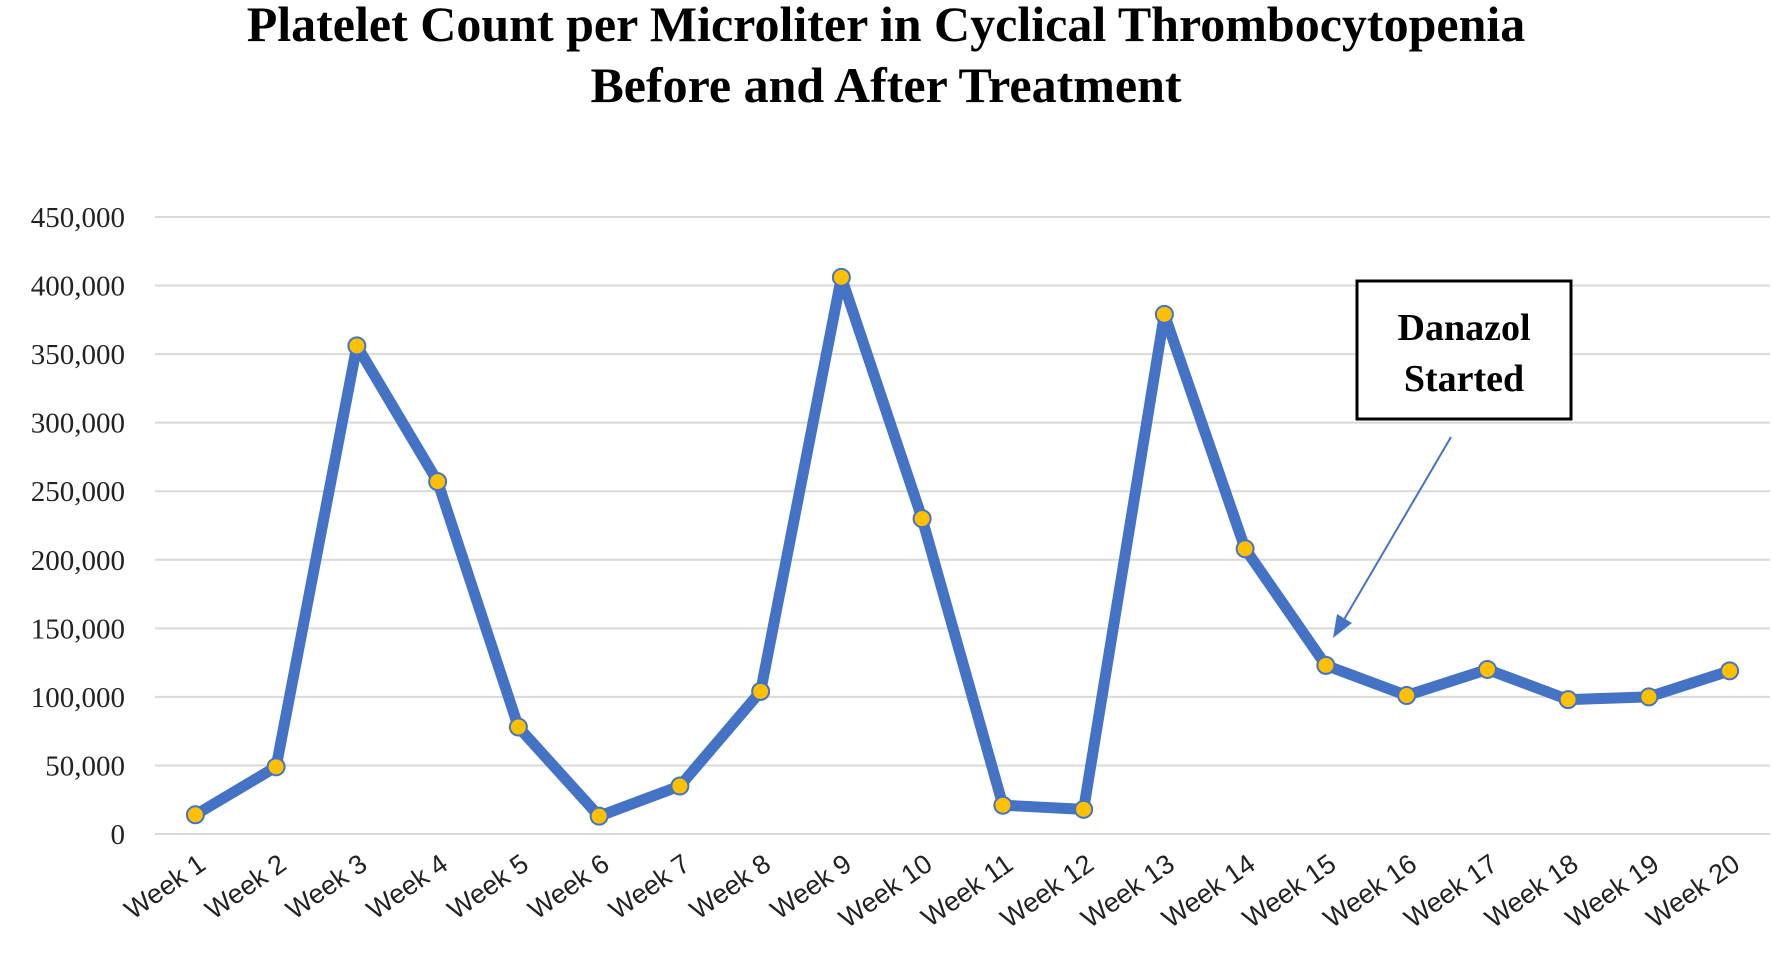 This screenshot has height=974, width=1772. Describe the element at coordinates (78, 492) in the screenshot. I see `y-tick-label: 250,000` at that location.